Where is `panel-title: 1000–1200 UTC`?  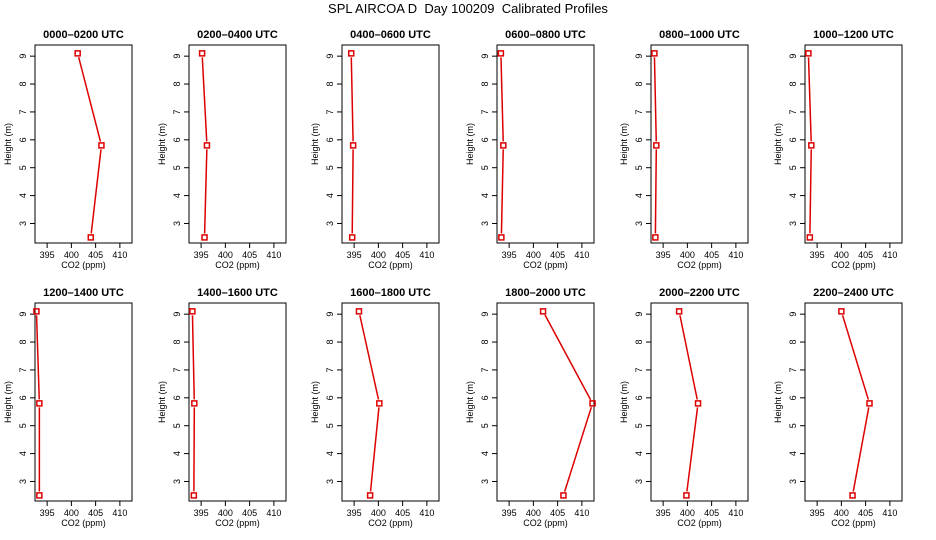
panel-title: 1000–1200 UTC is located at coordinates (853, 35).